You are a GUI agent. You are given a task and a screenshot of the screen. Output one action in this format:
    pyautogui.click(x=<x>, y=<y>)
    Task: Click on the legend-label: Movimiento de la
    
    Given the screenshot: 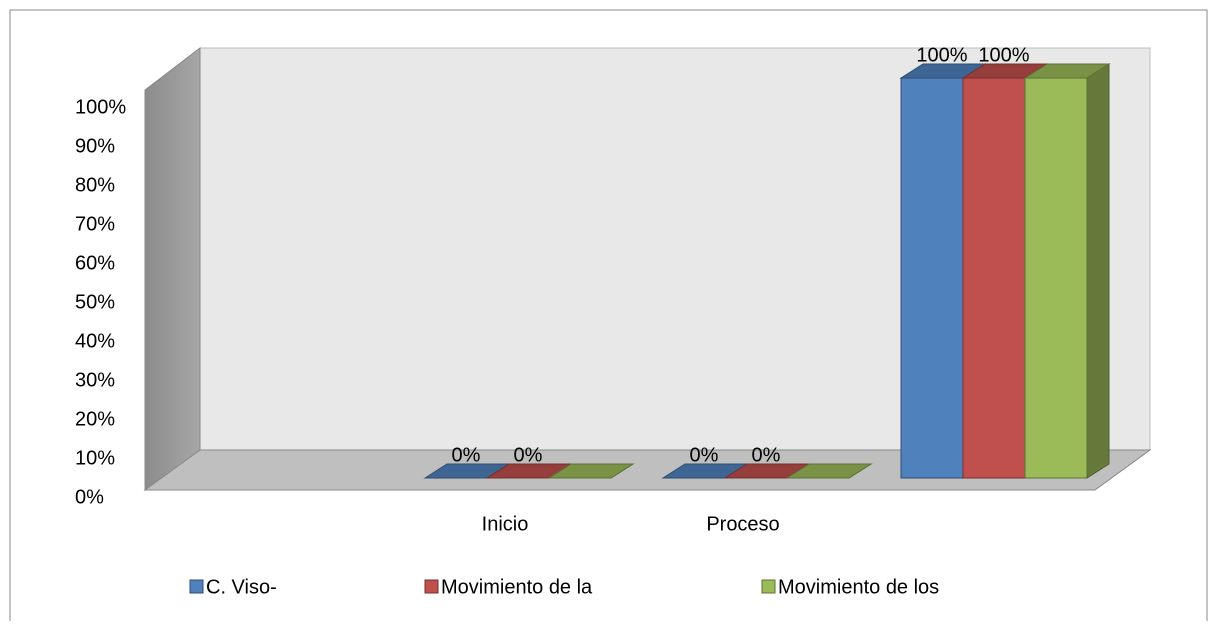 What is the action you would take?
    pyautogui.click(x=517, y=587)
    